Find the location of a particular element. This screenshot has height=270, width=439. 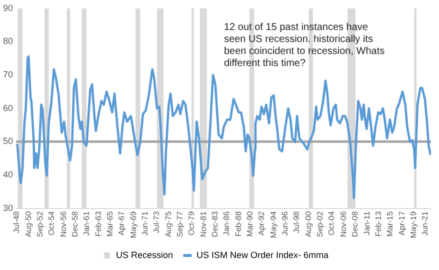

x-tick-label: Feb-63 is located at coordinates (98, 223).